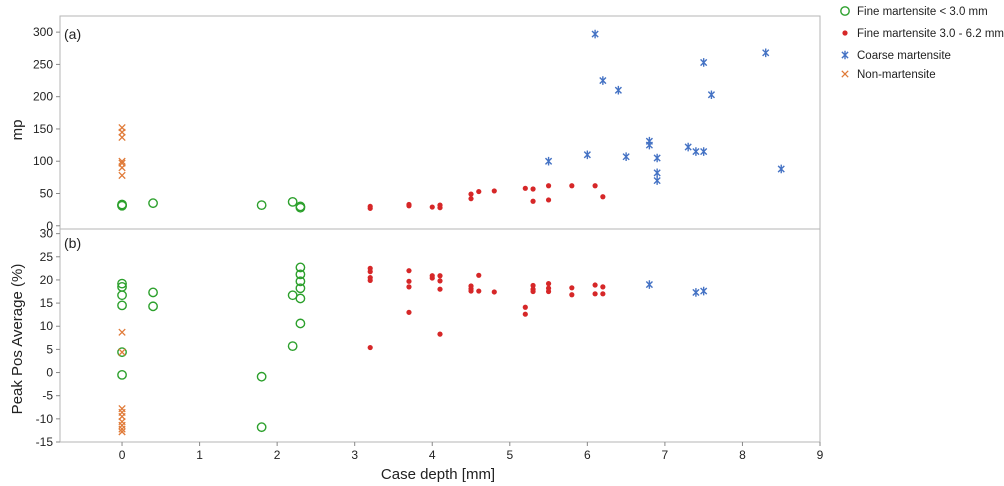 This screenshot has width=1004, height=486. I want to click on legend-item: Fine martensite < 3.0 mm, so click(914, 12).